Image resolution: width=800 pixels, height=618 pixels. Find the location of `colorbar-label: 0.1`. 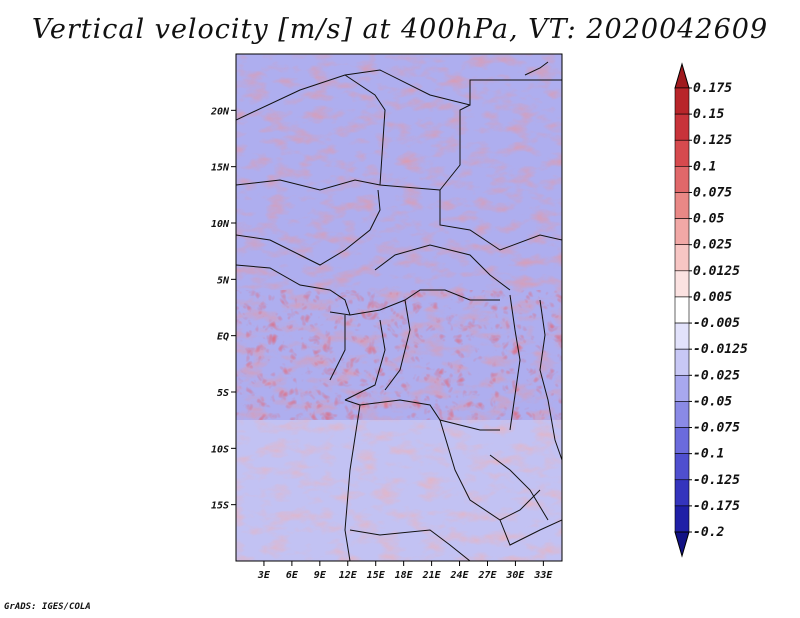

colorbar-label: 0.1 is located at coordinates (704, 166).